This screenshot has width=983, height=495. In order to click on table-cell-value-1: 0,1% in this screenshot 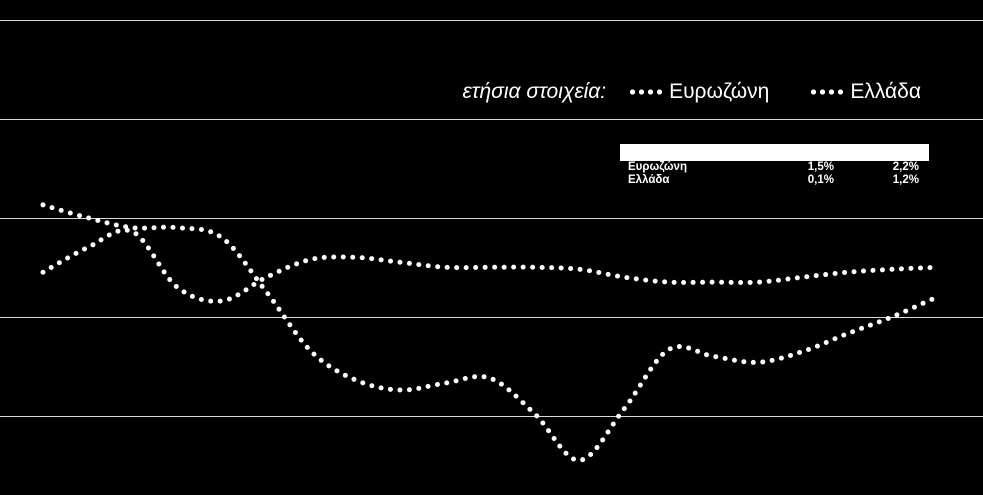, I will do `click(820, 180)`.